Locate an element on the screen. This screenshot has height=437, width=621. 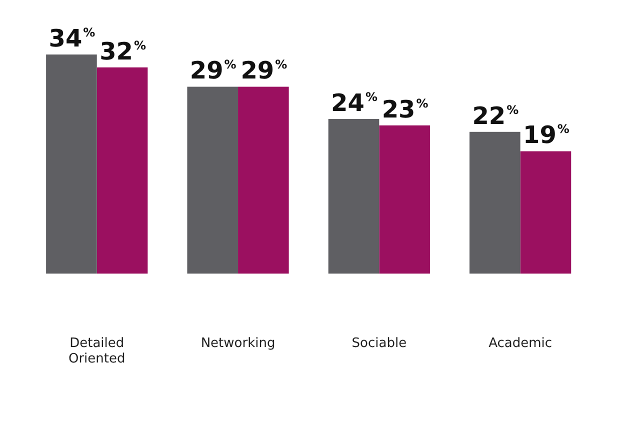
x-tick-label: Networking is located at coordinates (238, 343).